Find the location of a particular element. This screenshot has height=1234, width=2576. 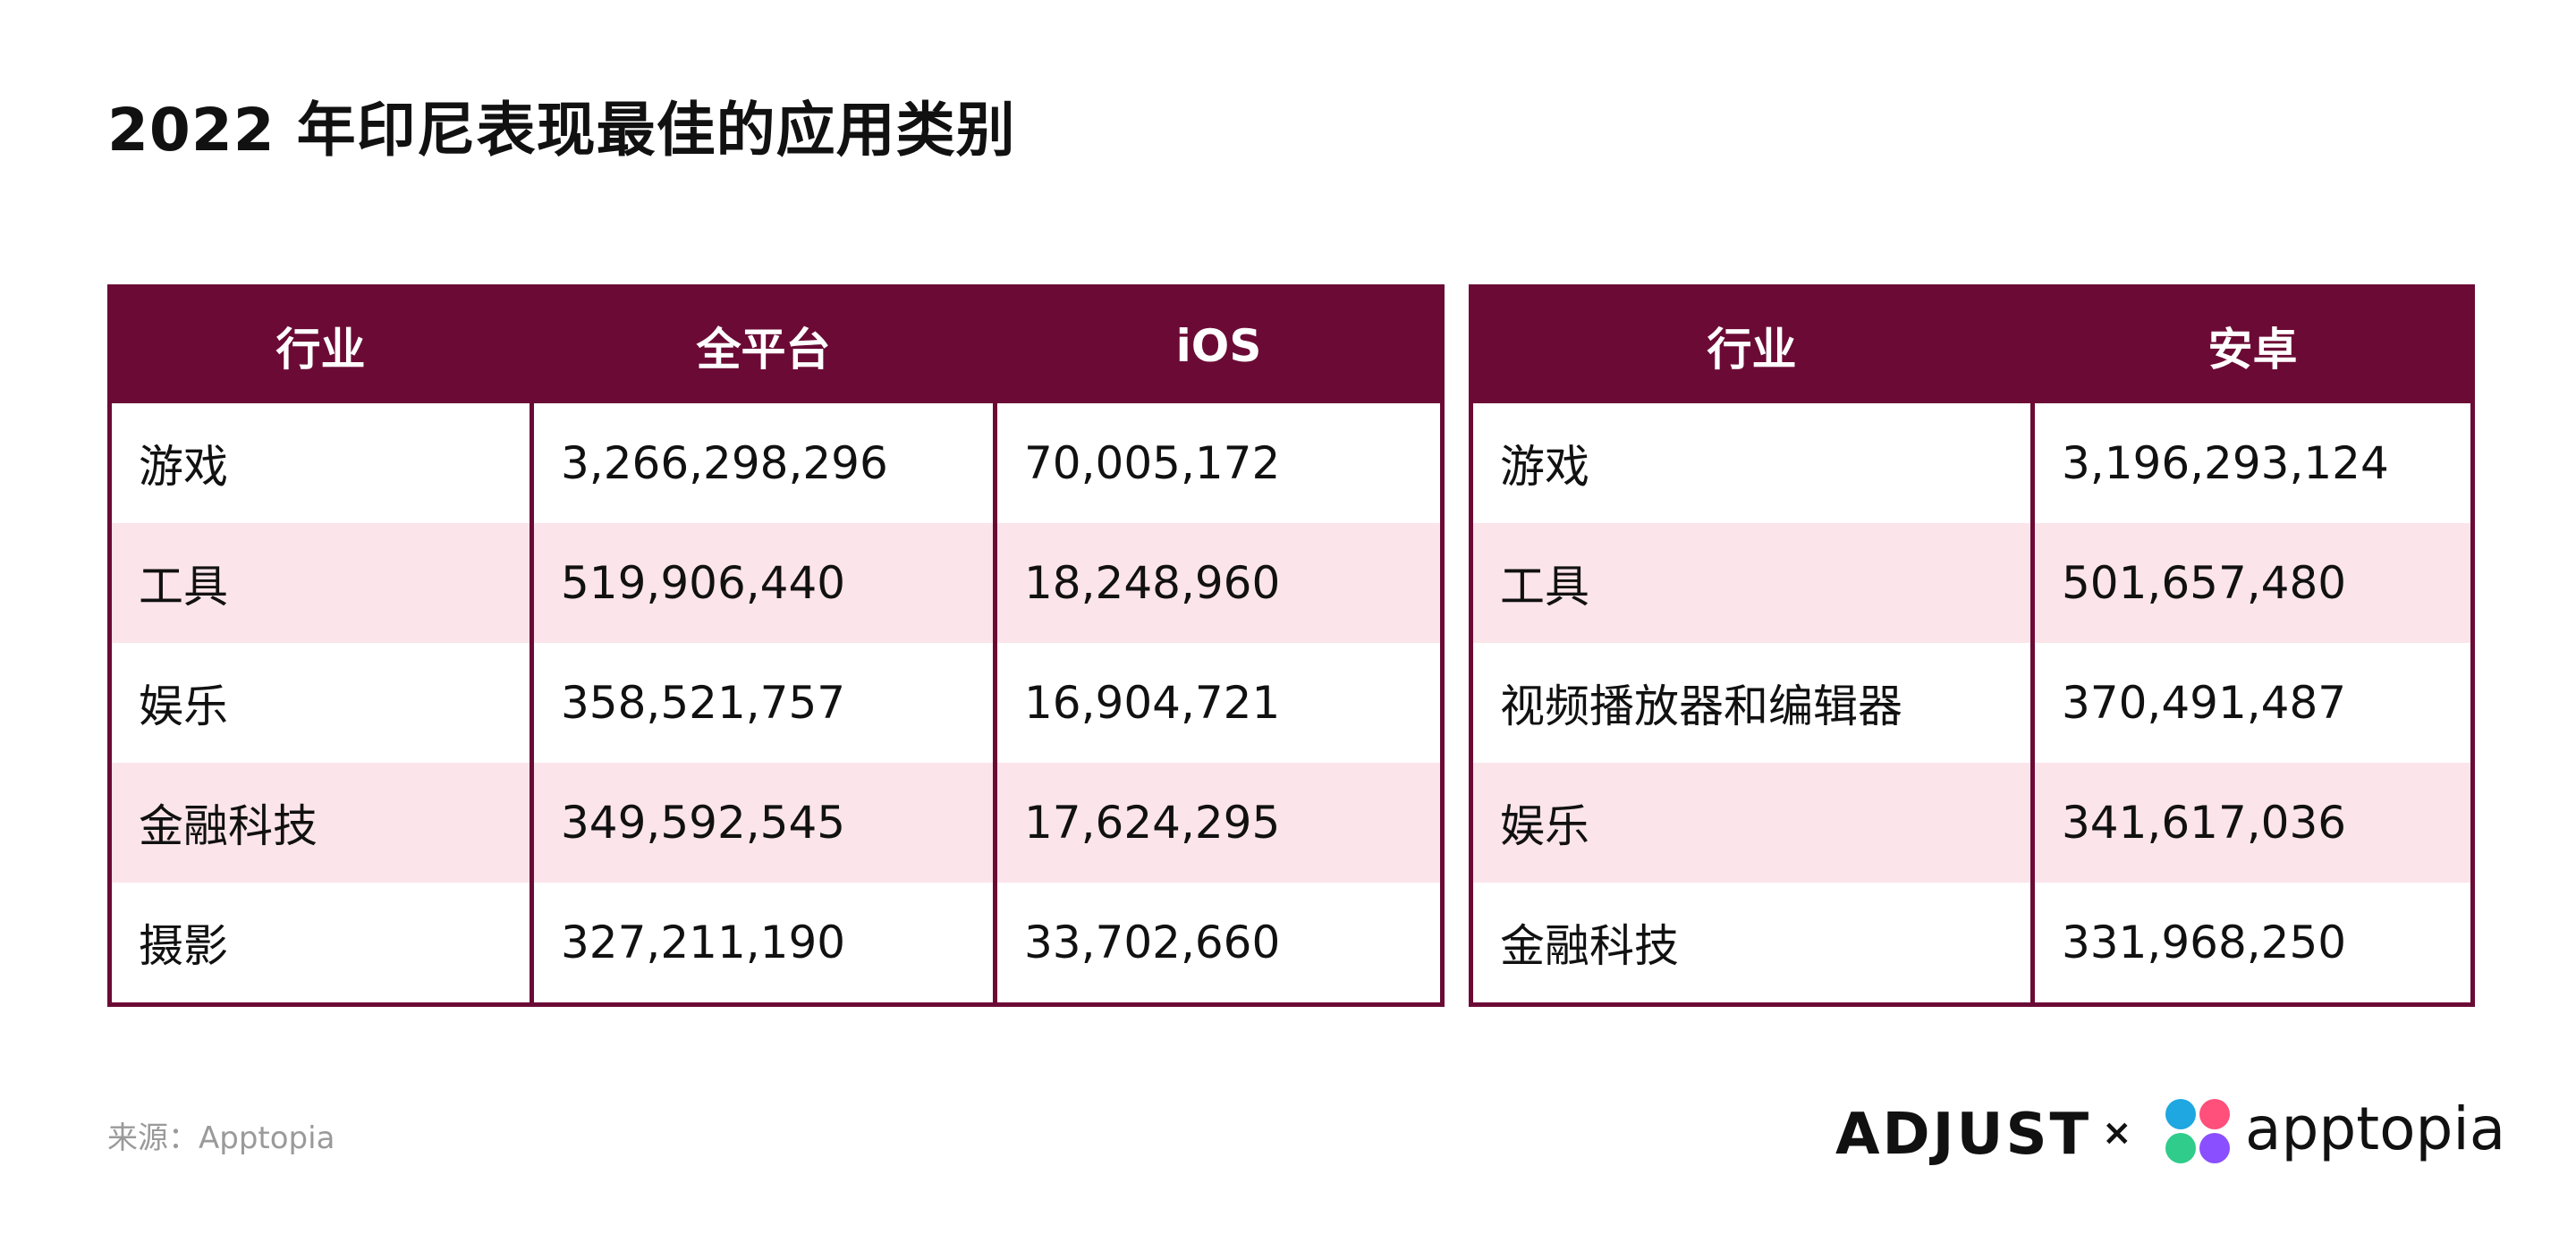

table-row: 娱乐 358,521,757 16,904,721 is located at coordinates (776, 703).